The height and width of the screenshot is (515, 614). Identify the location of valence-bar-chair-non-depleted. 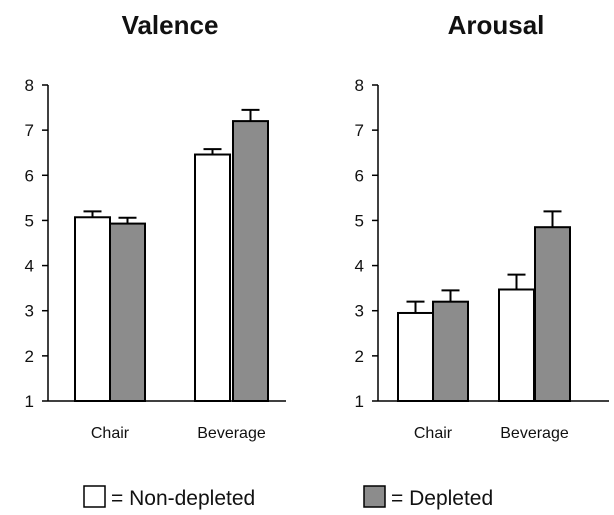
(92, 309).